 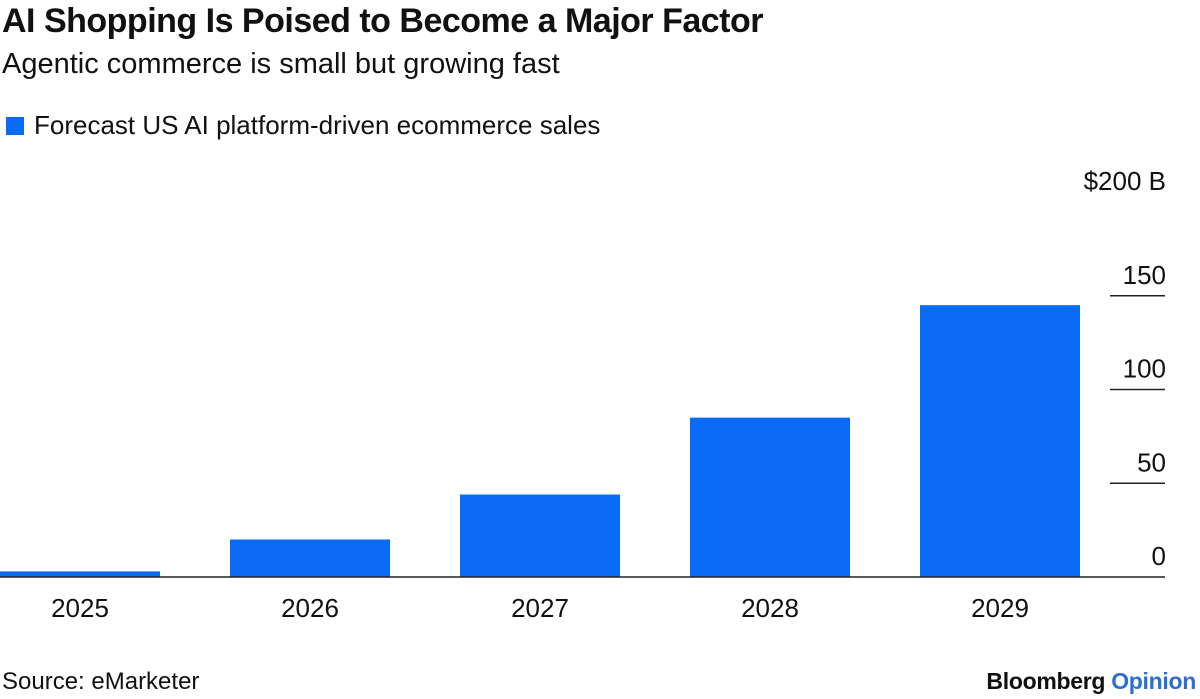 I want to click on bar-2028, so click(x=770, y=497).